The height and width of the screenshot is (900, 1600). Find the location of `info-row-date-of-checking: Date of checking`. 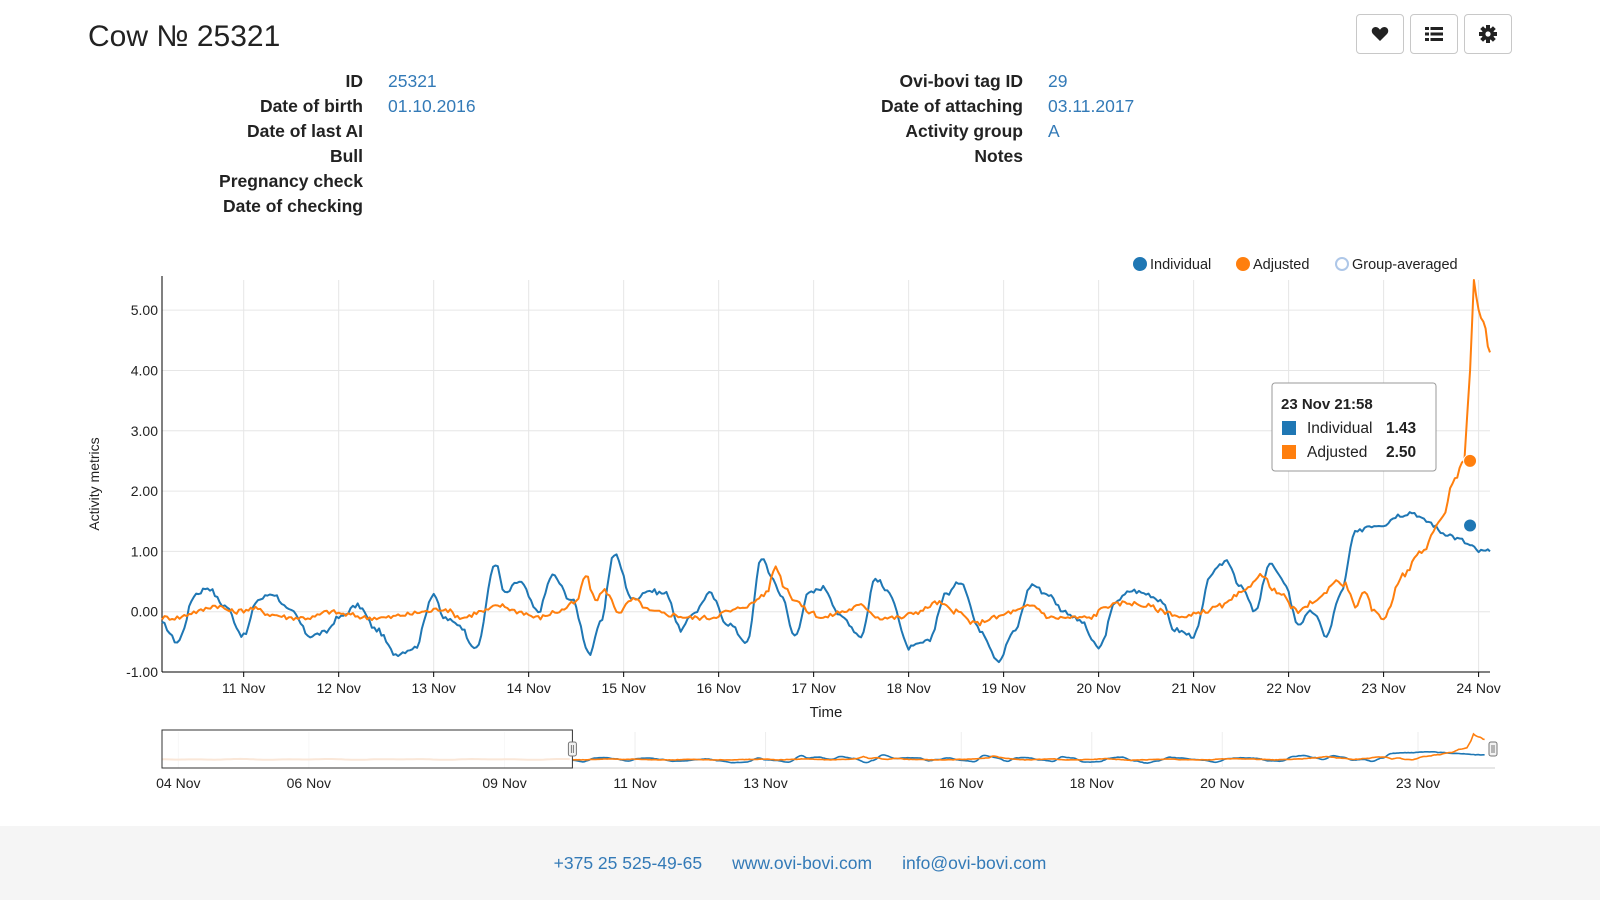

info-row-date-of-checking: Date of checking is located at coordinates (282, 206).